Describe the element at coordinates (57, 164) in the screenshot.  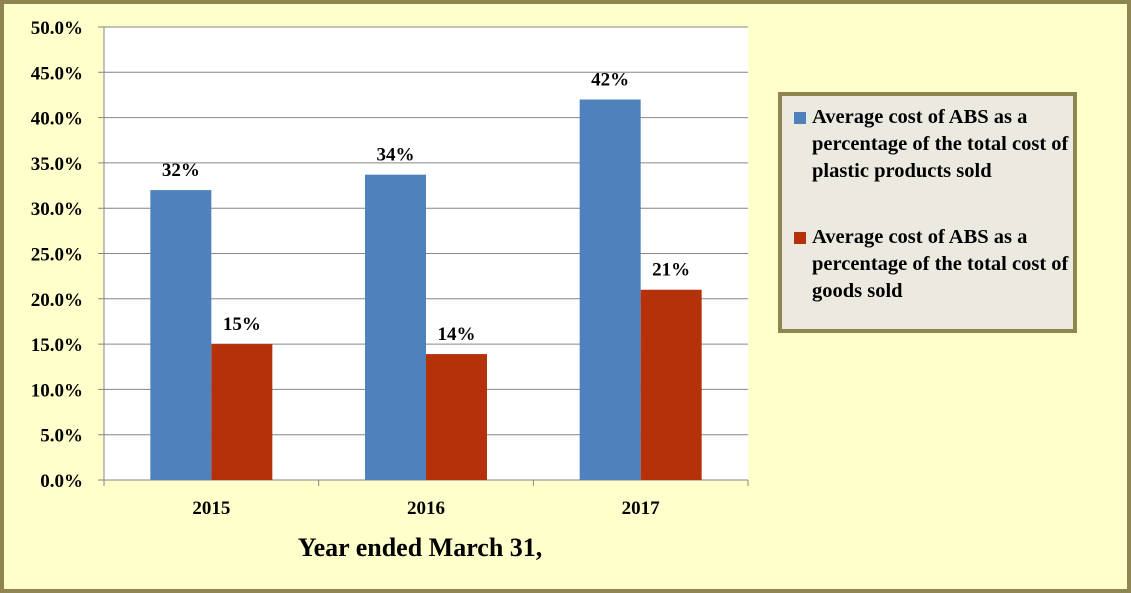
I see `y-tick-label: 35.0%` at that location.